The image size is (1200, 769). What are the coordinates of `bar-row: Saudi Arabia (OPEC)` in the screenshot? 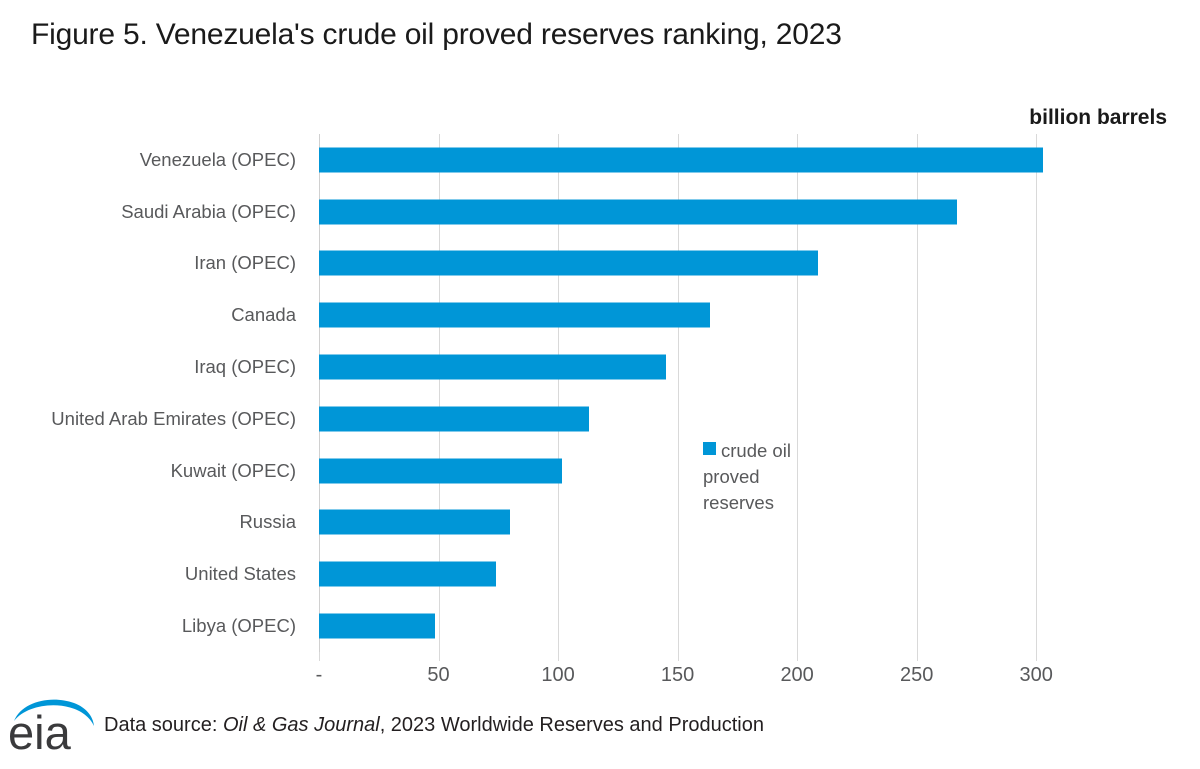 It's located at (600, 212).